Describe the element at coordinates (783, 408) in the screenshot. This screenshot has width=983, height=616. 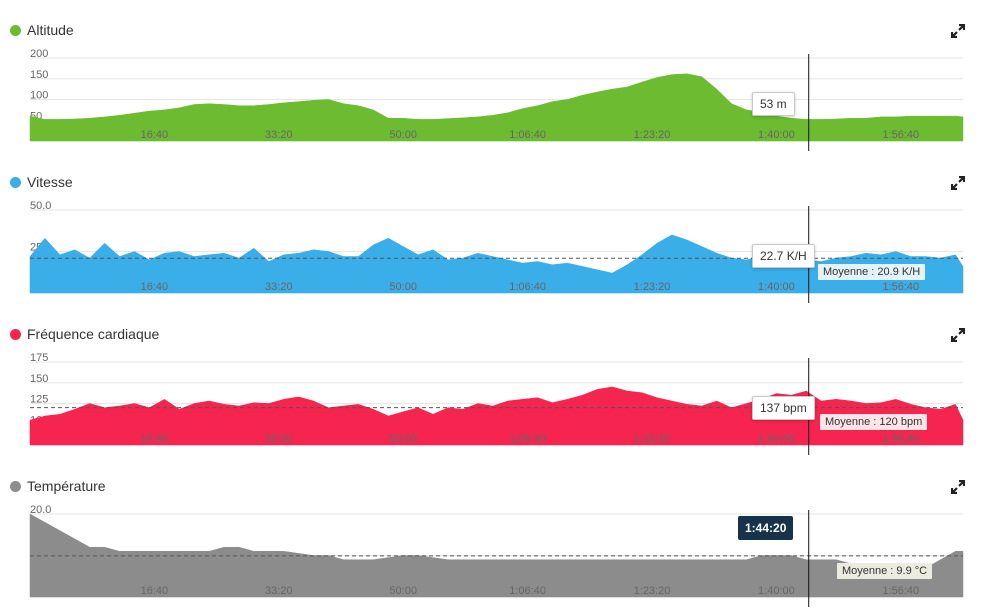
I see `cursor-value-label: 137 bpm` at that location.